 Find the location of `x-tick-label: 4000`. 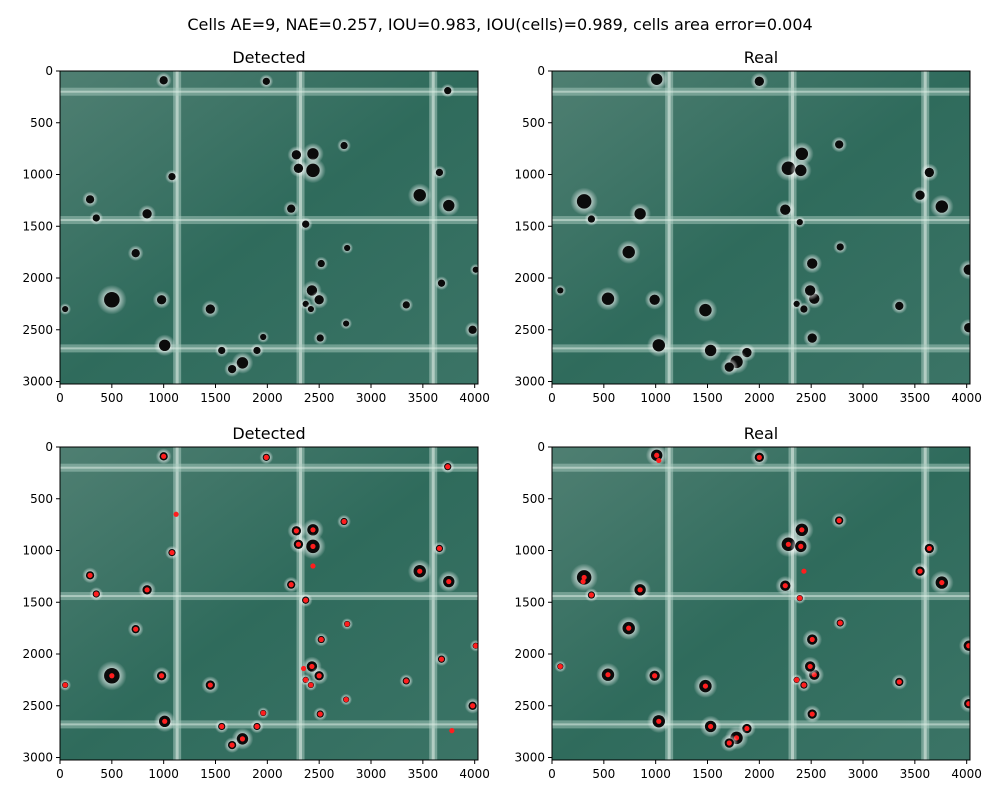

x-tick-label: 4000 is located at coordinates (474, 774).